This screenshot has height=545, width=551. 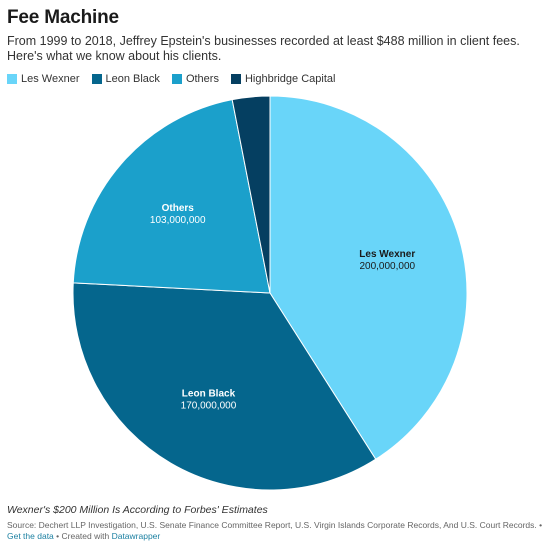 What do you see at coordinates (136, 536) in the screenshot?
I see `datawrapper-link: Datawrapper` at bounding box center [136, 536].